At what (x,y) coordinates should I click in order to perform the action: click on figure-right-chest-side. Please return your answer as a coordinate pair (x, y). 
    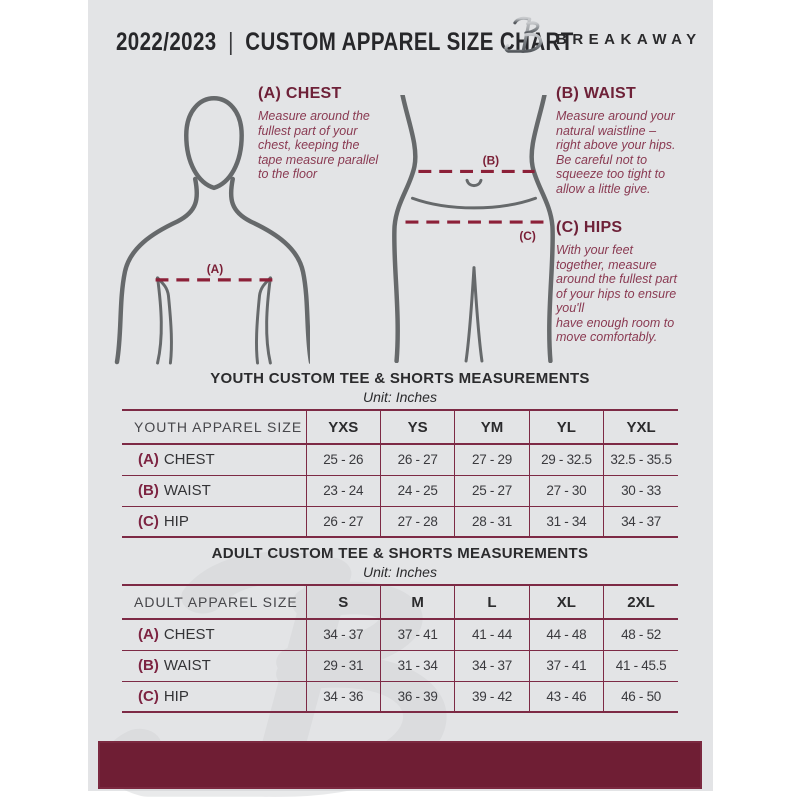
    Looking at the image, I should click on (263, 320).